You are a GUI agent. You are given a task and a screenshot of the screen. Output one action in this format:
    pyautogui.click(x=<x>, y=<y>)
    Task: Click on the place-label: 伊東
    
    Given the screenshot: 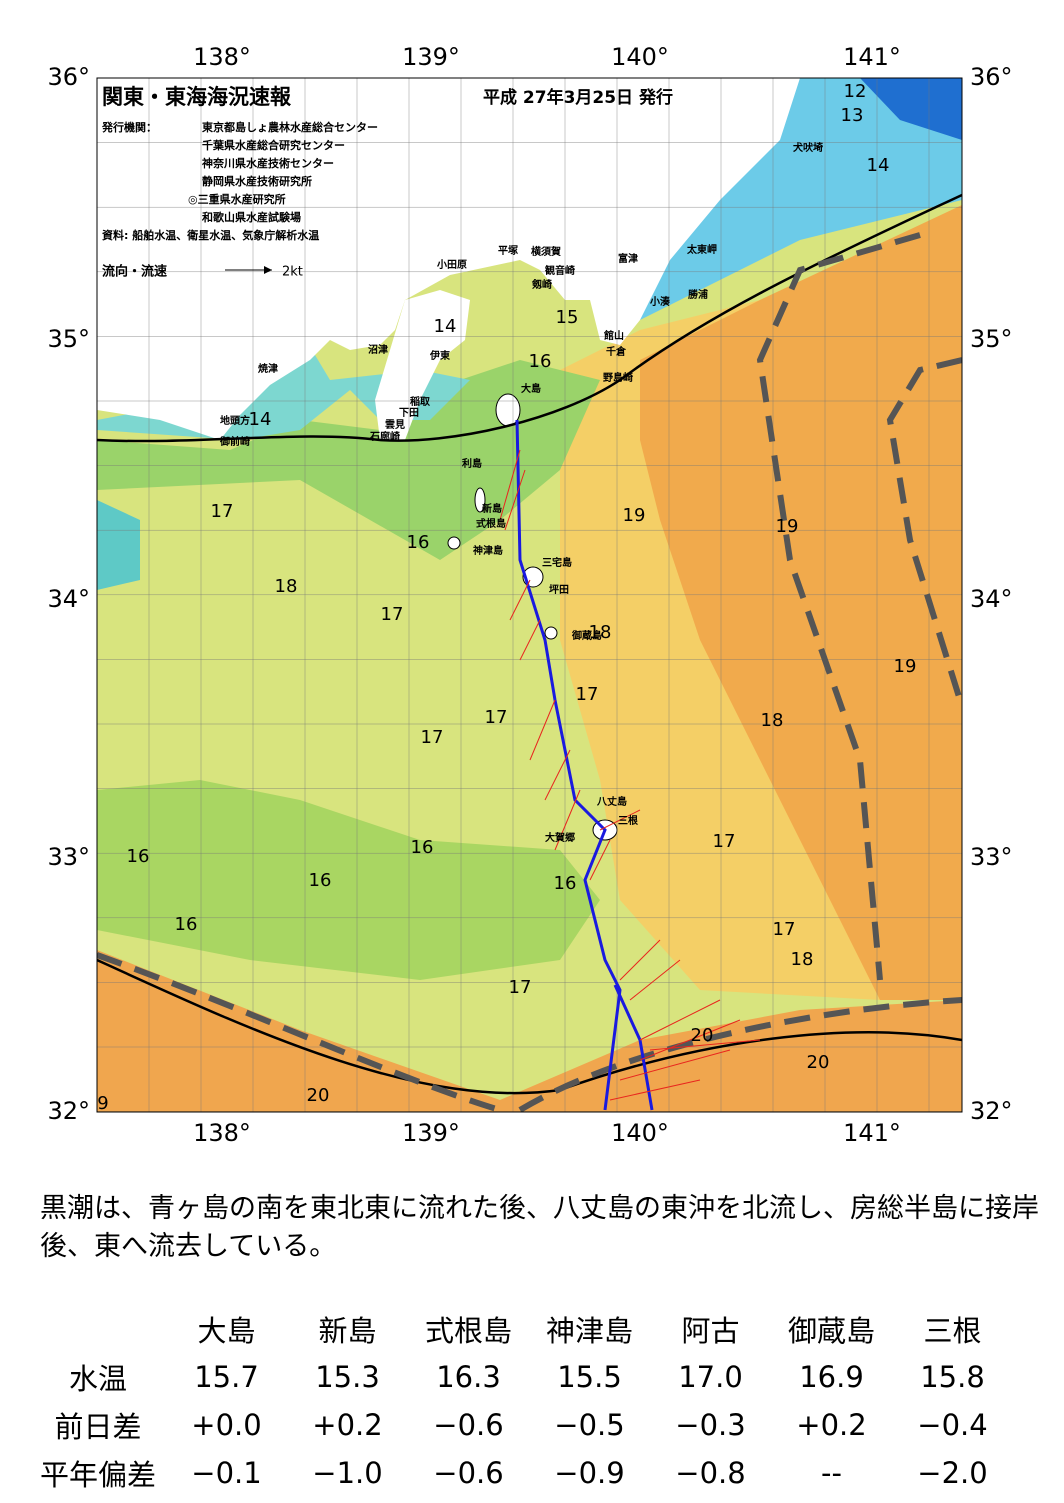 What is the action you would take?
    pyautogui.click(x=439, y=355)
    